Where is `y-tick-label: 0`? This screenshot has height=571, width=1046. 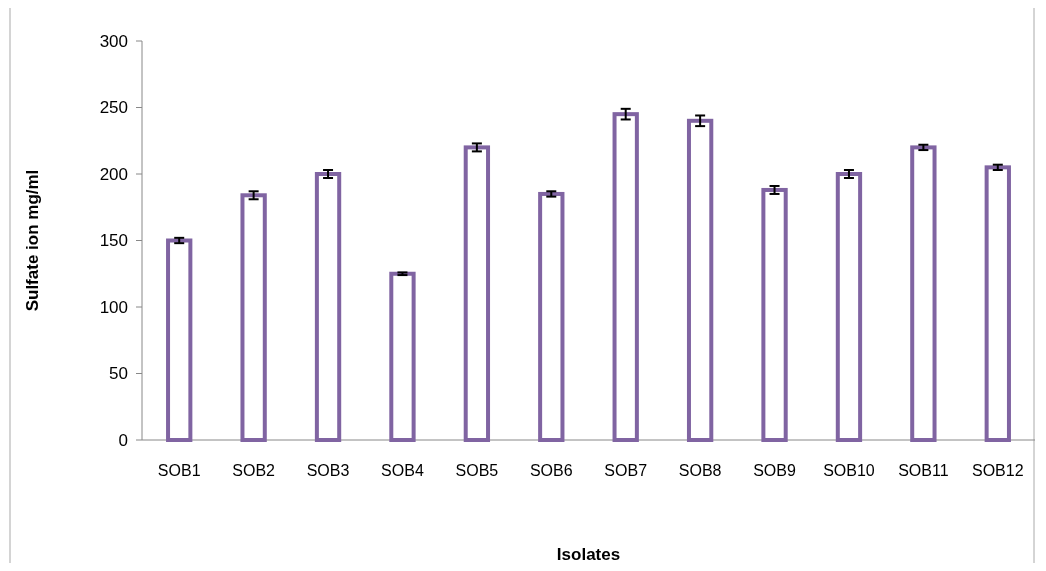 y-tick-label: 0 is located at coordinates (123, 440).